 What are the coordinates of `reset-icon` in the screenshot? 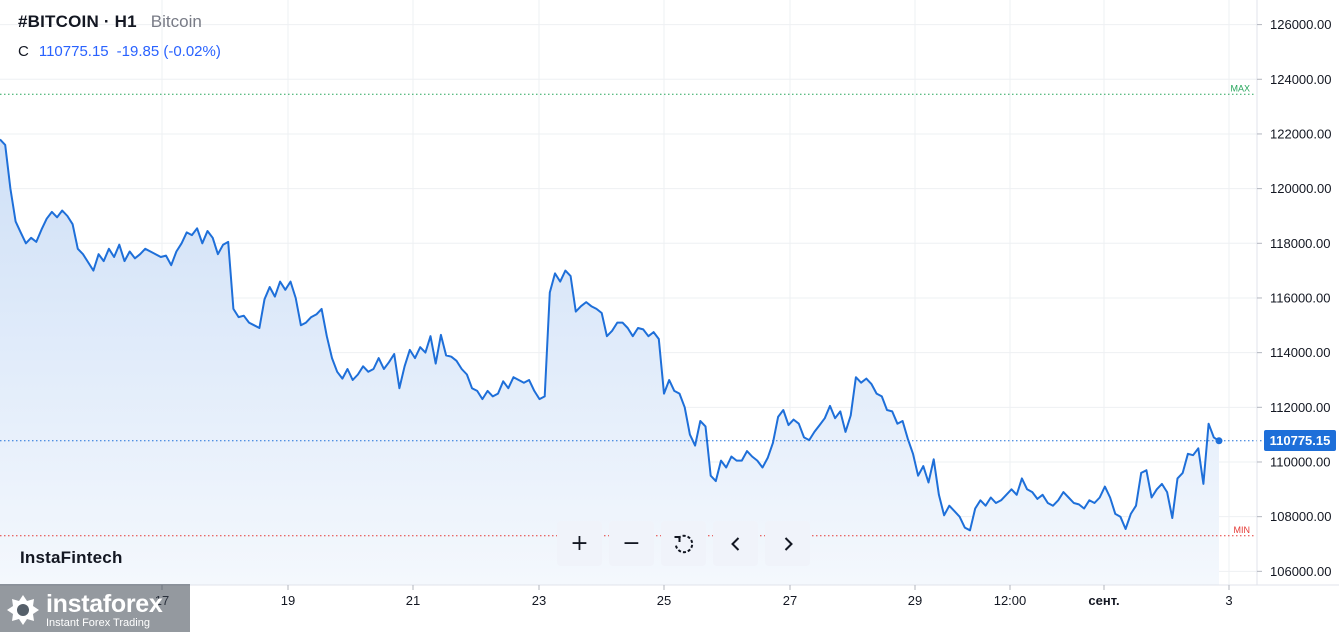 It's located at (683, 543).